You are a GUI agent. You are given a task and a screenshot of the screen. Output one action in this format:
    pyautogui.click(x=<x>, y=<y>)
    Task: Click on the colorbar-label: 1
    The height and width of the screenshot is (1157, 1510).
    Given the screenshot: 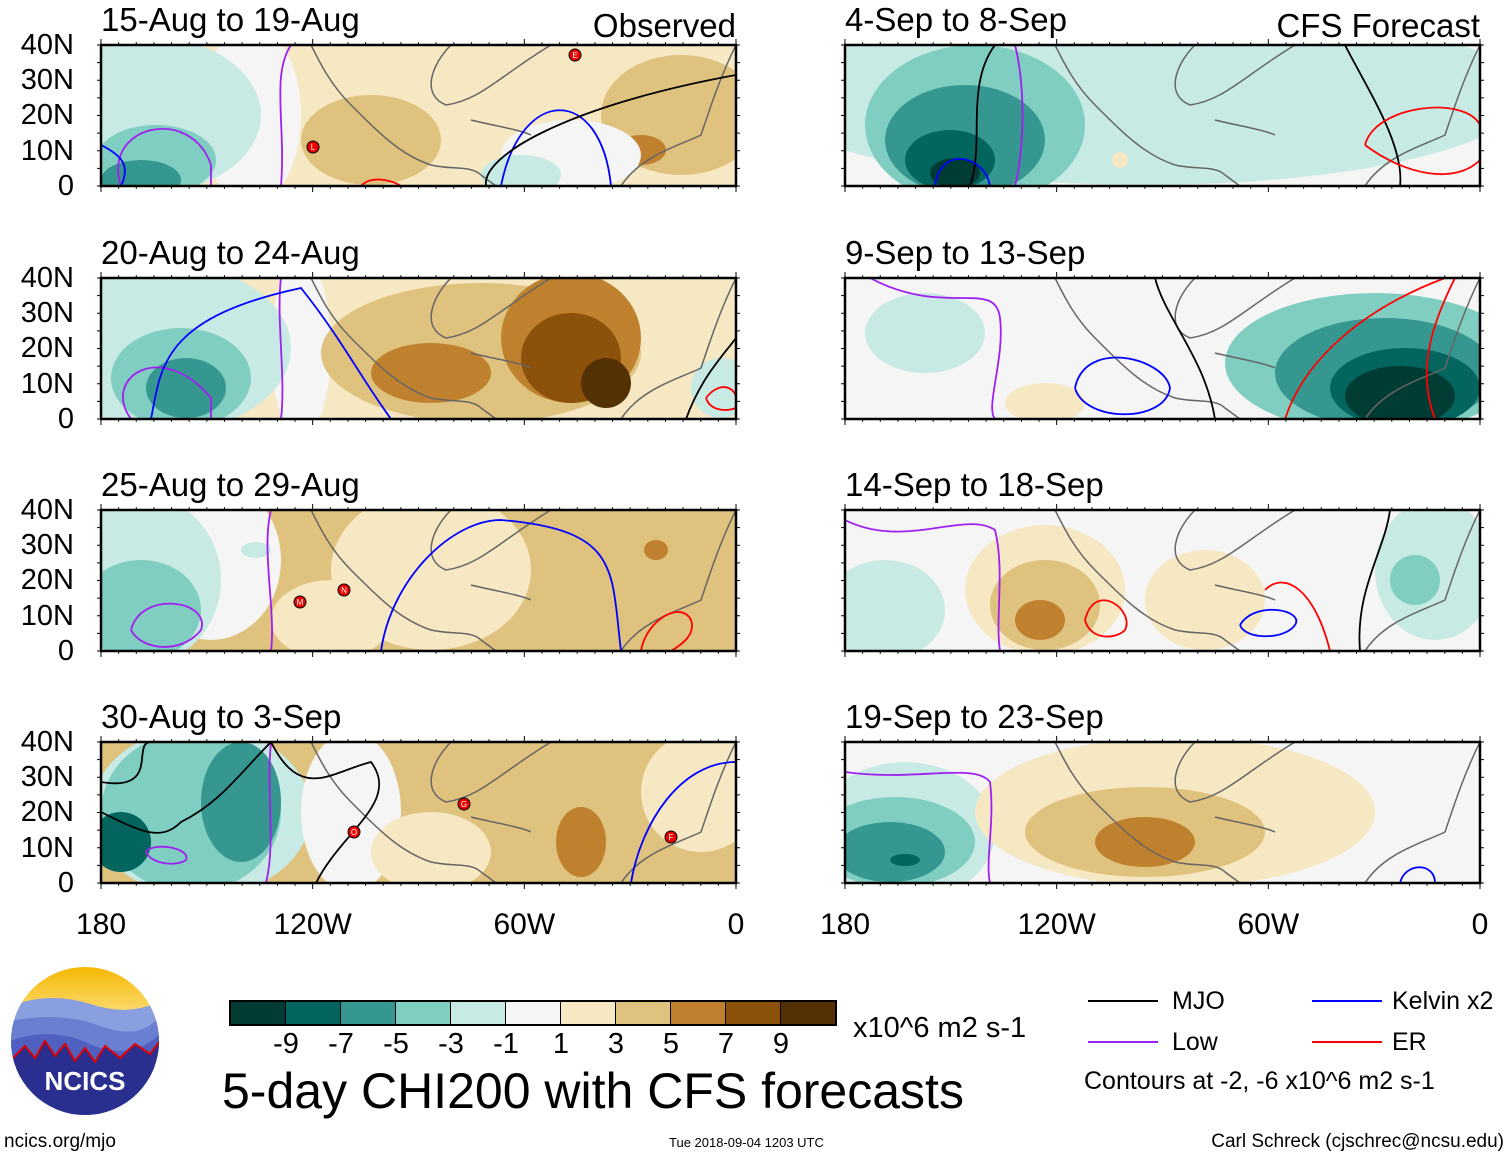 What is the action you would take?
    pyautogui.click(x=561, y=1044)
    